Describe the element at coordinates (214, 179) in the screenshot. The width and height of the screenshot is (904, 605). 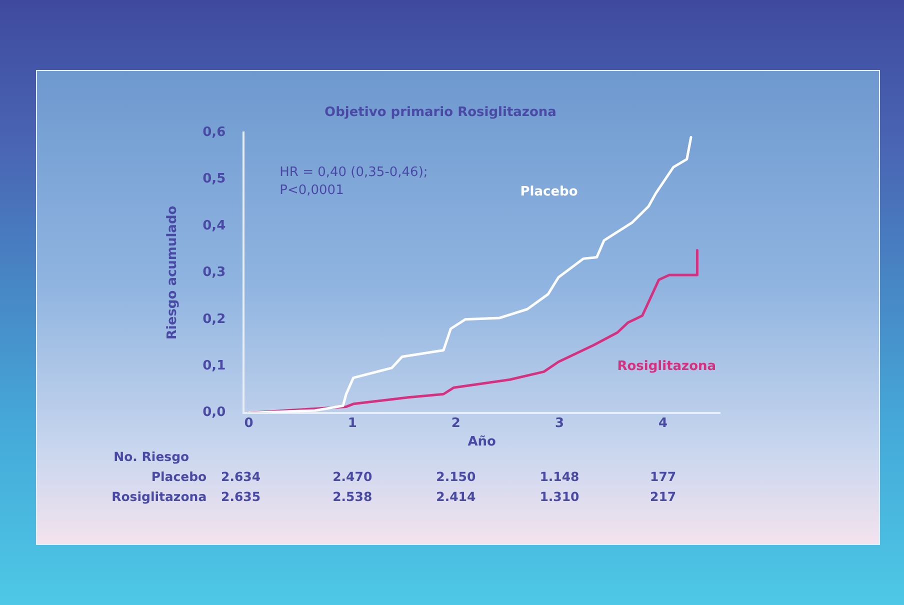
I see `y-tick-label: 0,5` at that location.